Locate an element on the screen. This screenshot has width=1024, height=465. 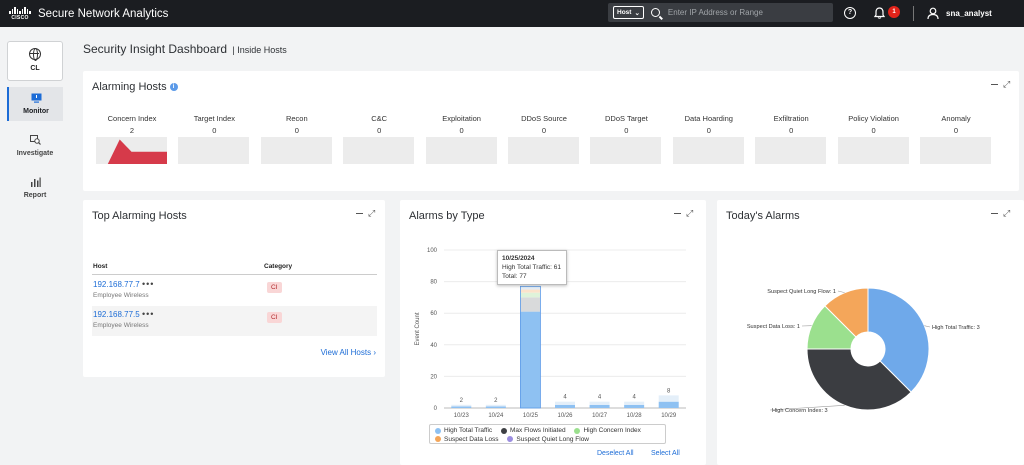
legend-item: Suspect Quiet Long Flow is located at coordinates (548, 439).